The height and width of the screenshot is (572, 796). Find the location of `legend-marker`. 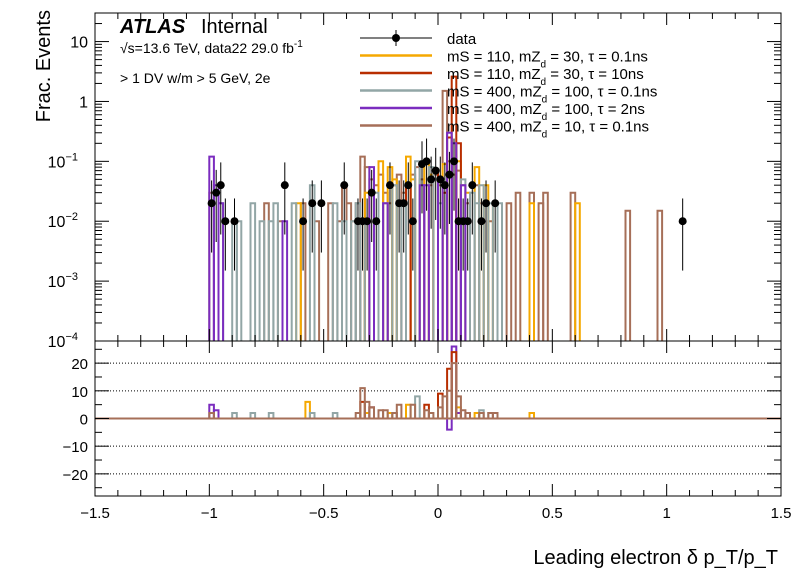

legend-marker is located at coordinates (396, 38).